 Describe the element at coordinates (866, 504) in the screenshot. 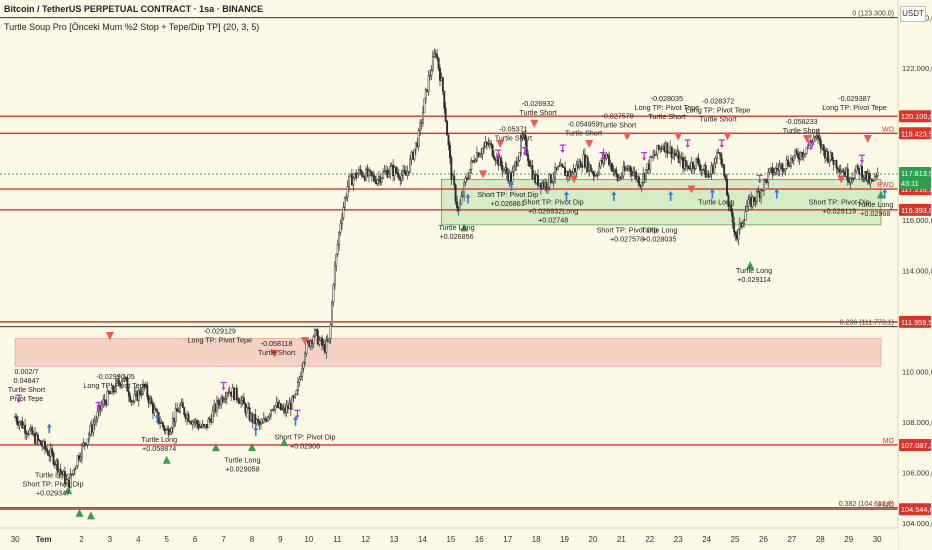

I see `fib-0382-line-label: 0.382 (104.612,0)` at that location.